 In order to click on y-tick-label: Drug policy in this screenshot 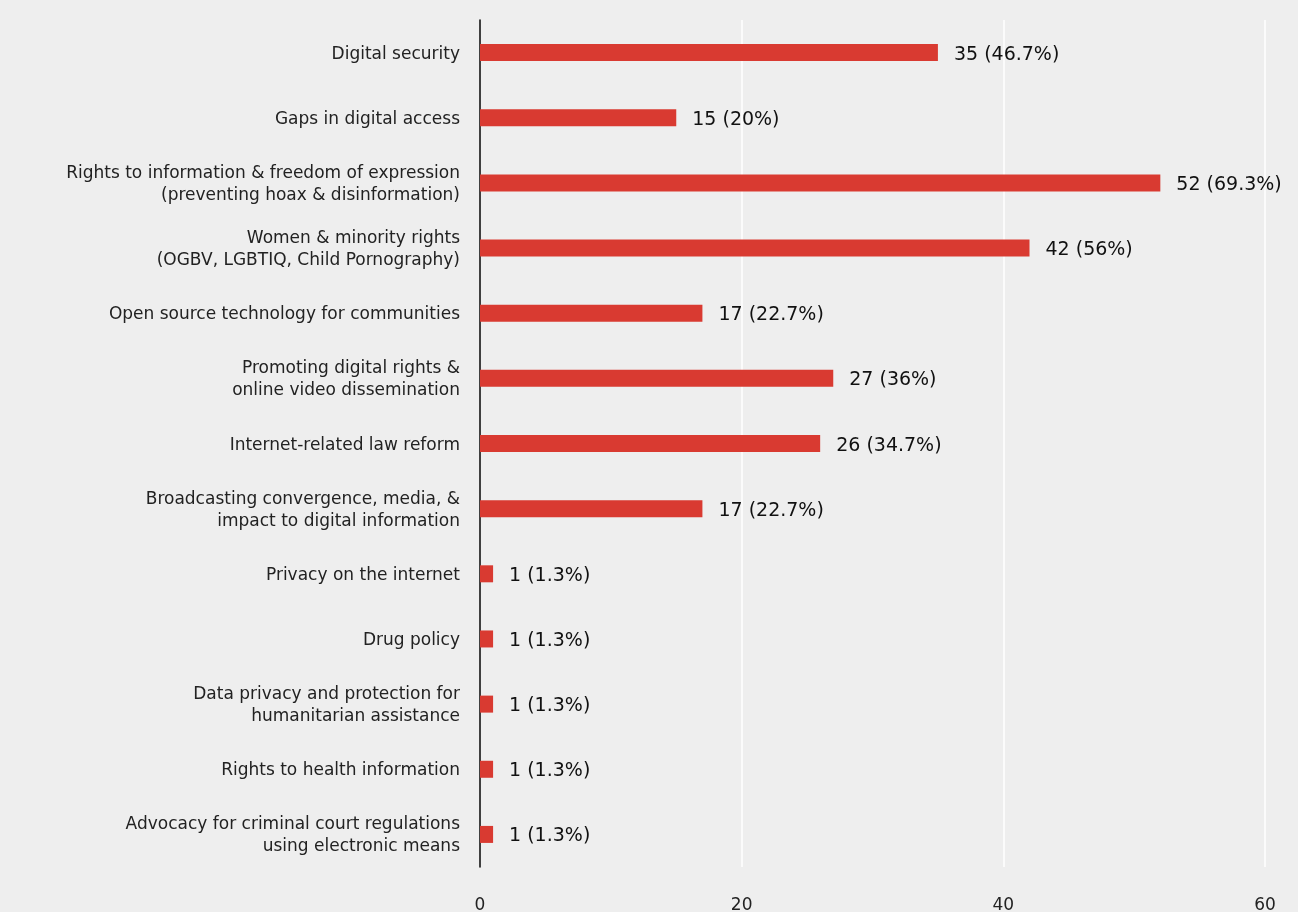, I will do `click(411, 638)`.